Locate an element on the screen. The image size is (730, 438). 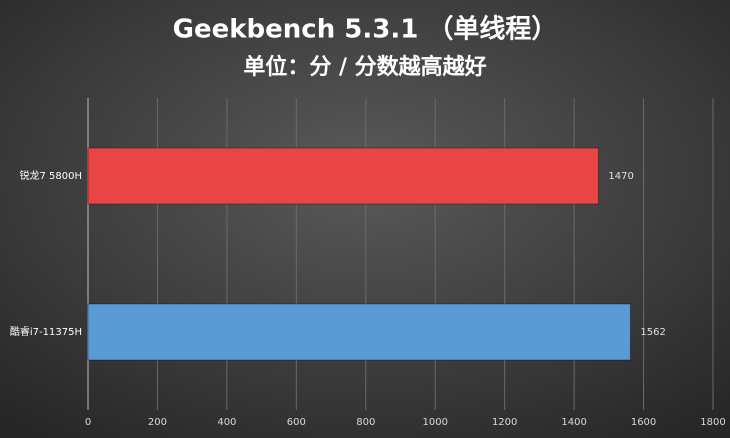
x-tick-label: 800 is located at coordinates (365, 422).